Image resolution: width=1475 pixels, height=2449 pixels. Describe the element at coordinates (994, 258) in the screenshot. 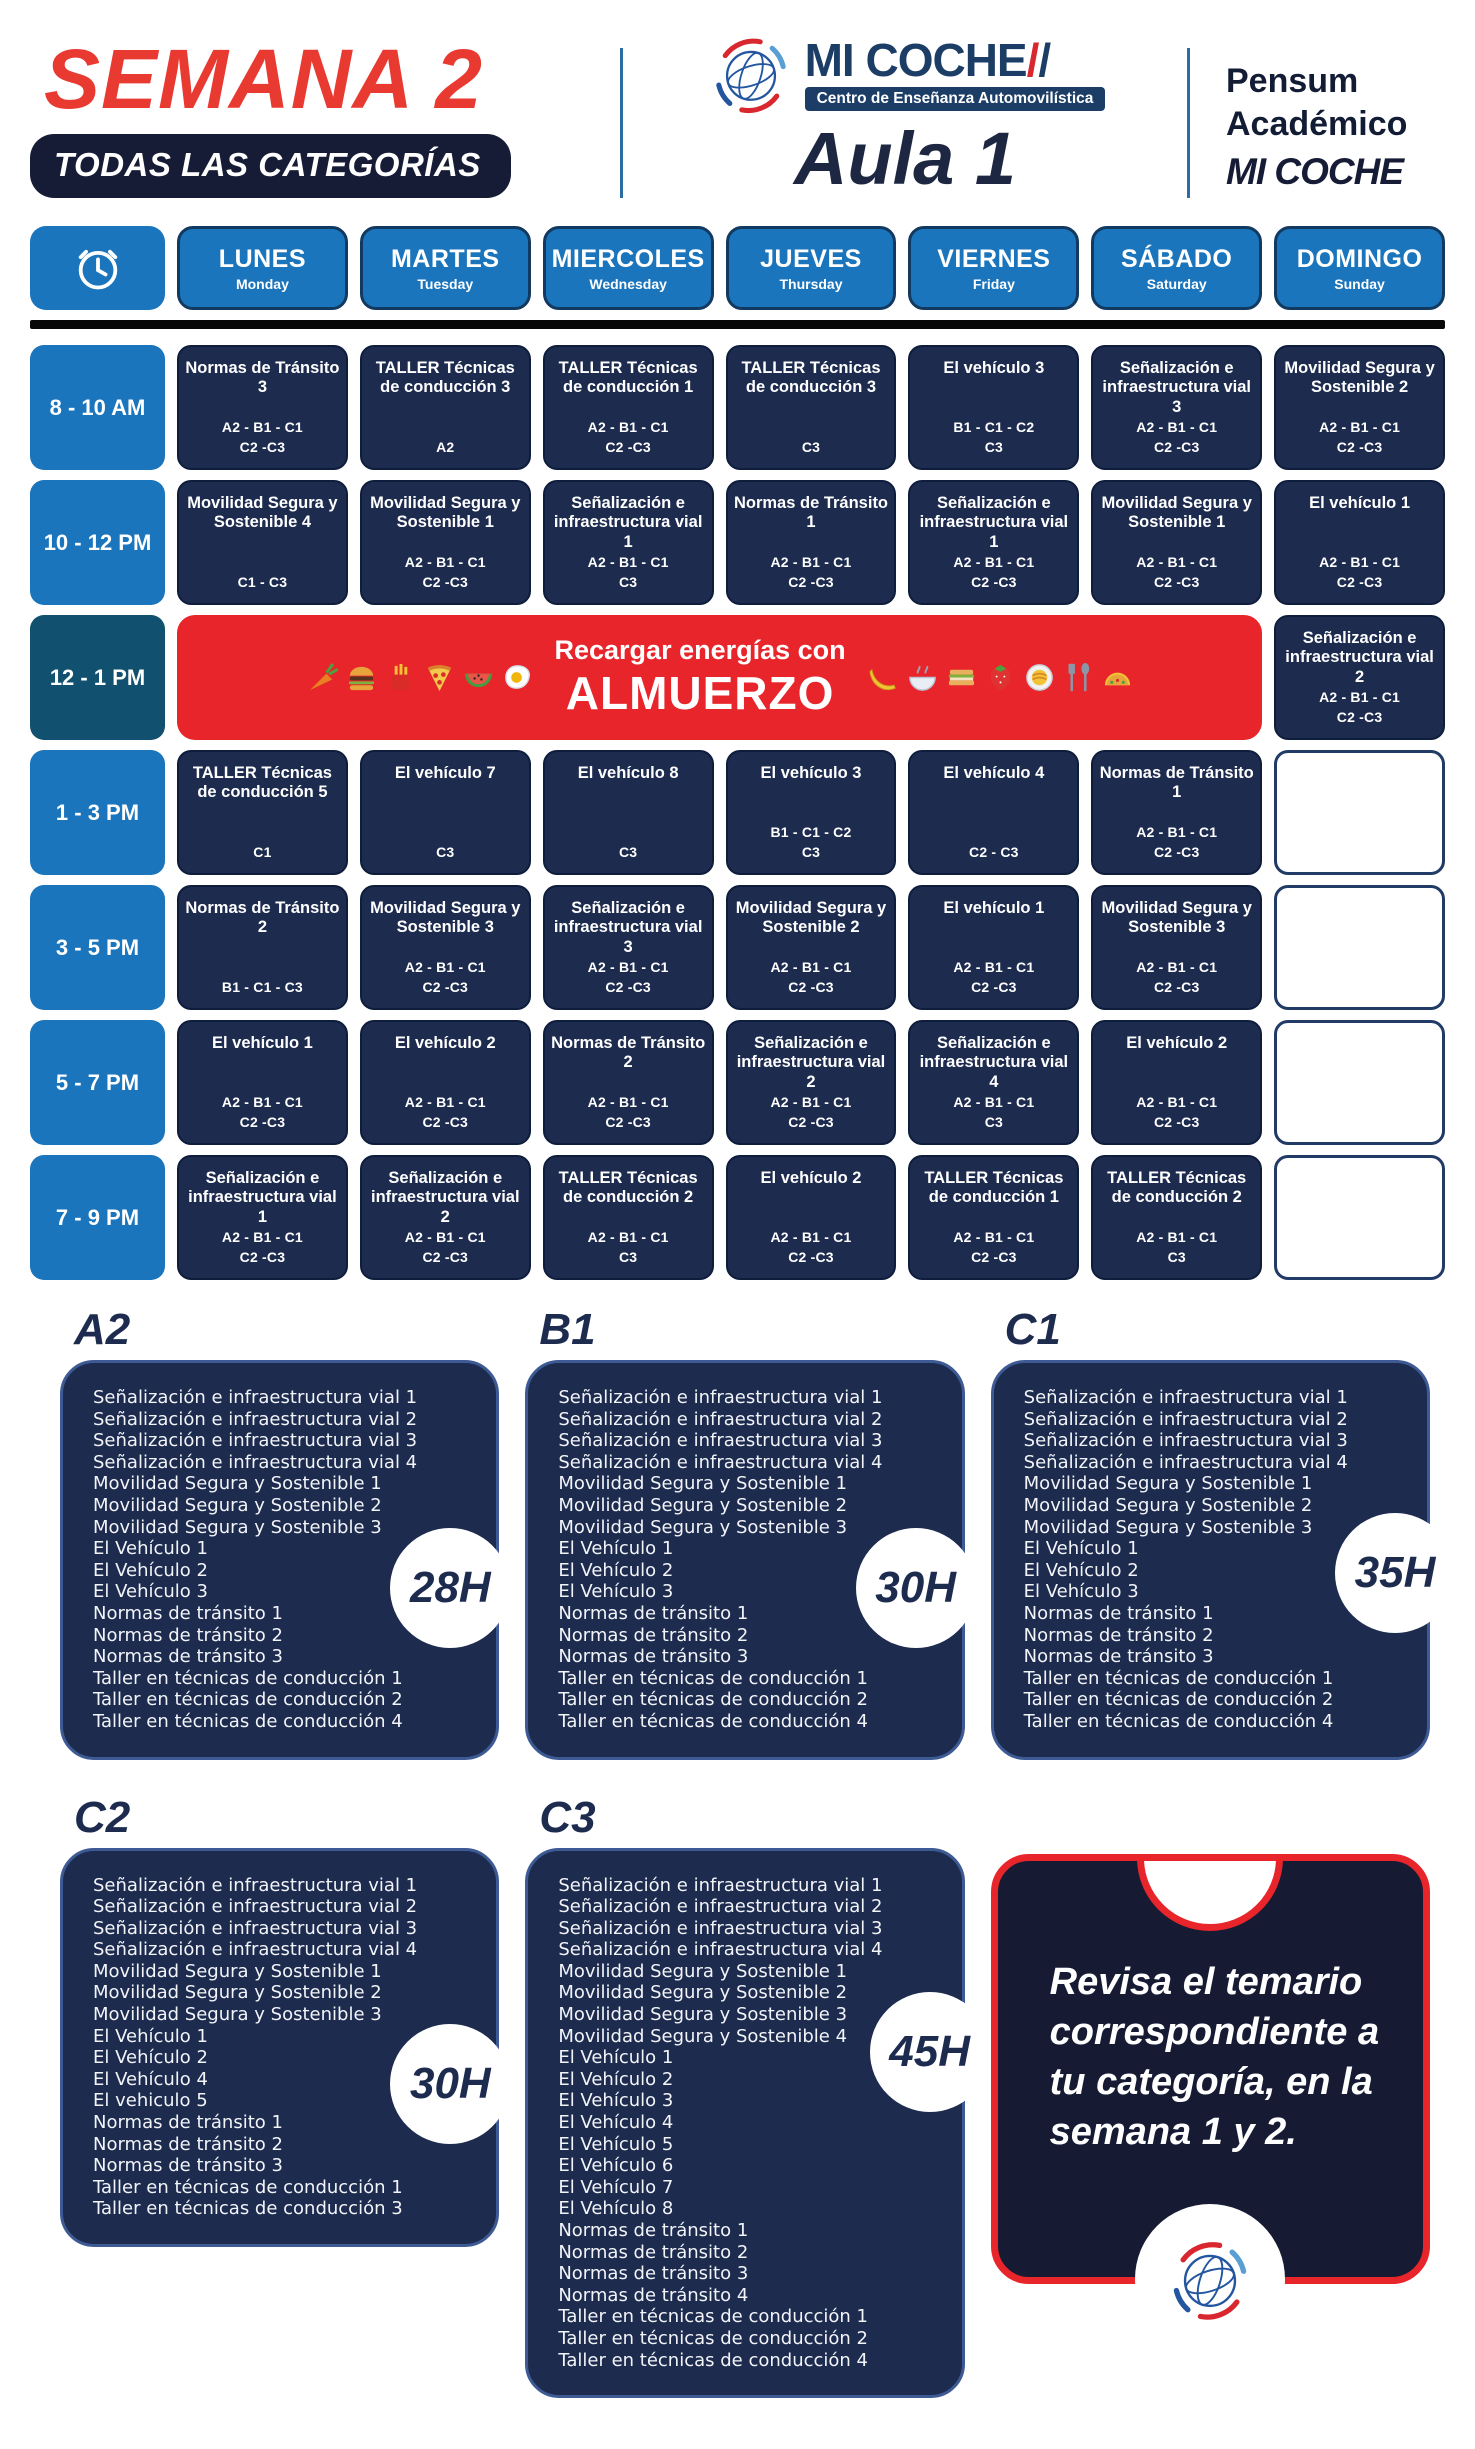

I see `day-name: VIERNES` at that location.